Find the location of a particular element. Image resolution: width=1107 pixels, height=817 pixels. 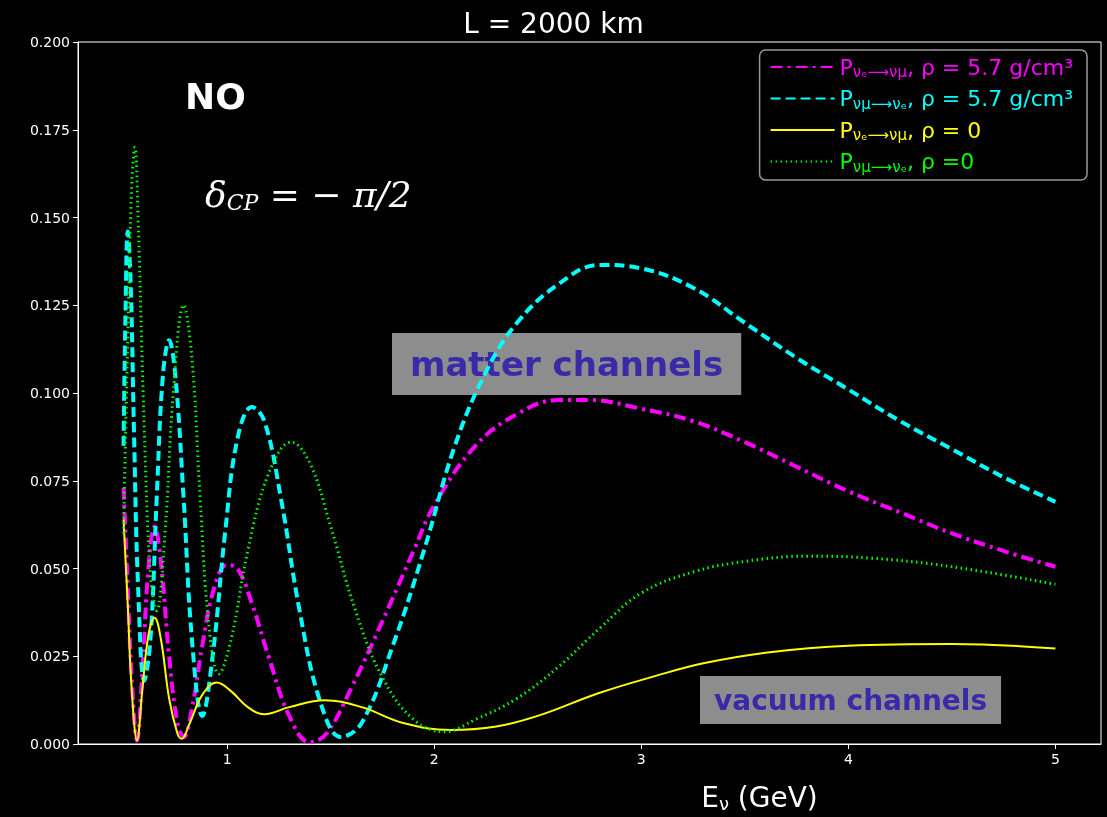

x-tick-label: 1 is located at coordinates (227, 759).